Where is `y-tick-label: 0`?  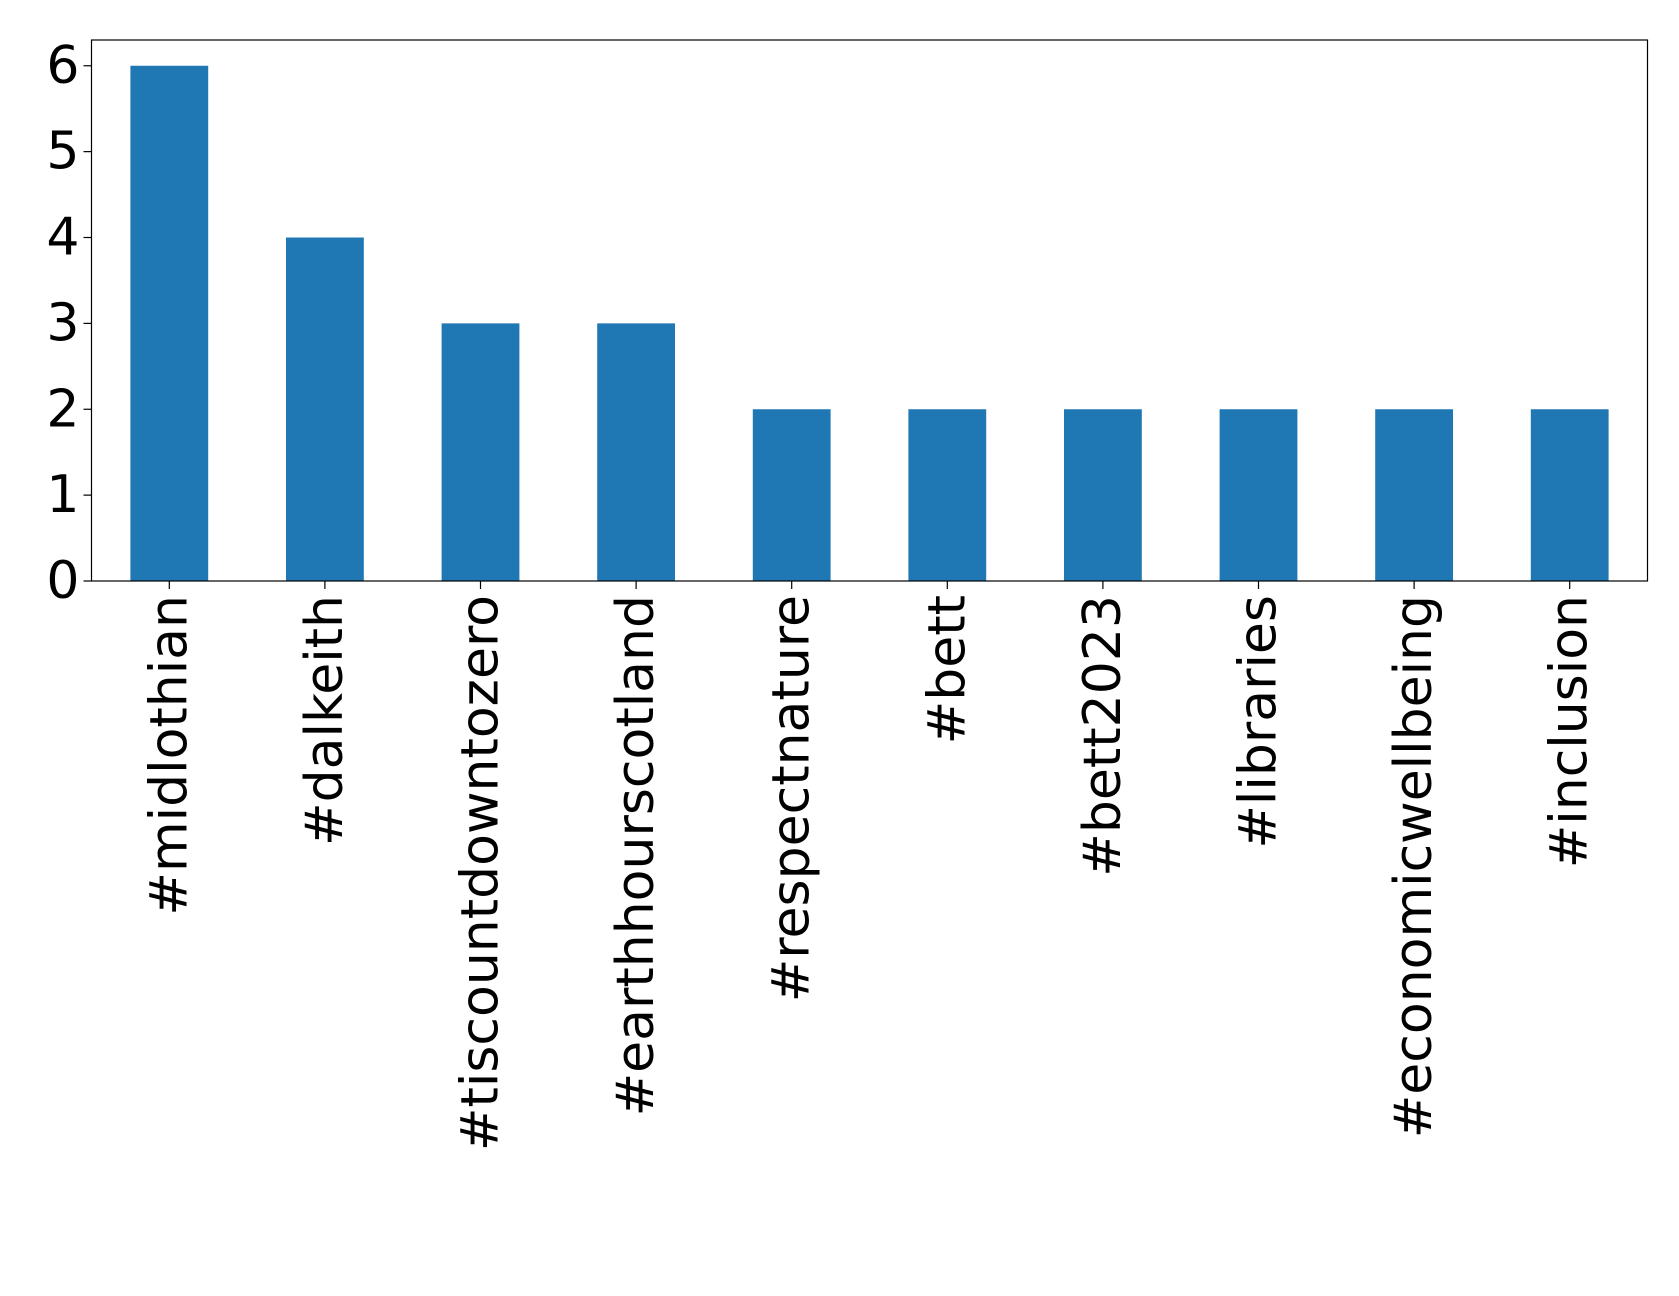
y-tick-label: 0 is located at coordinates (62, 581).